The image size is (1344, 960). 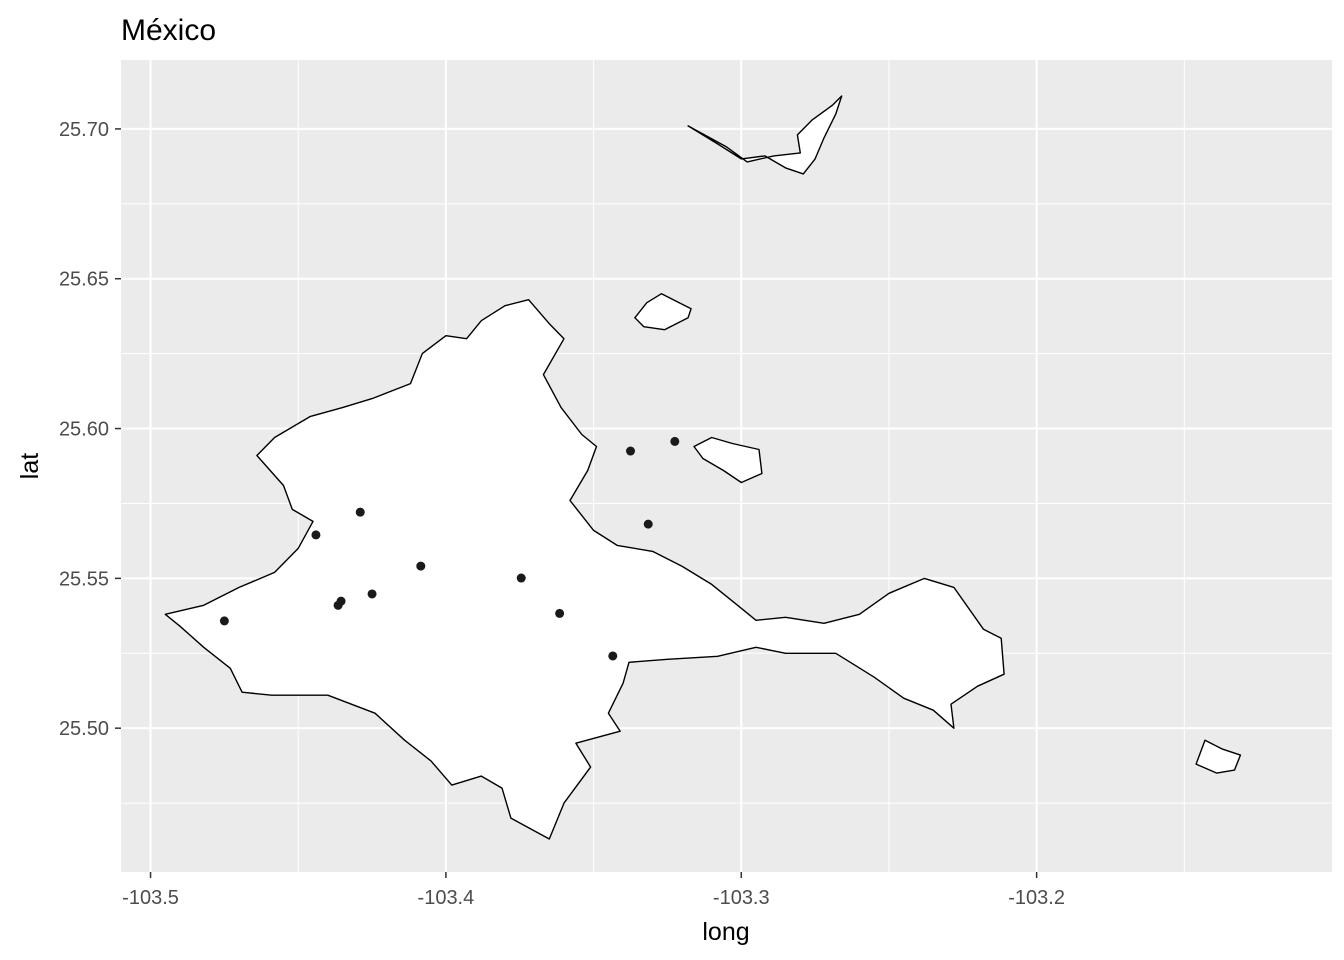 I want to click on x-tick-label: -103.5, so click(x=150, y=898).